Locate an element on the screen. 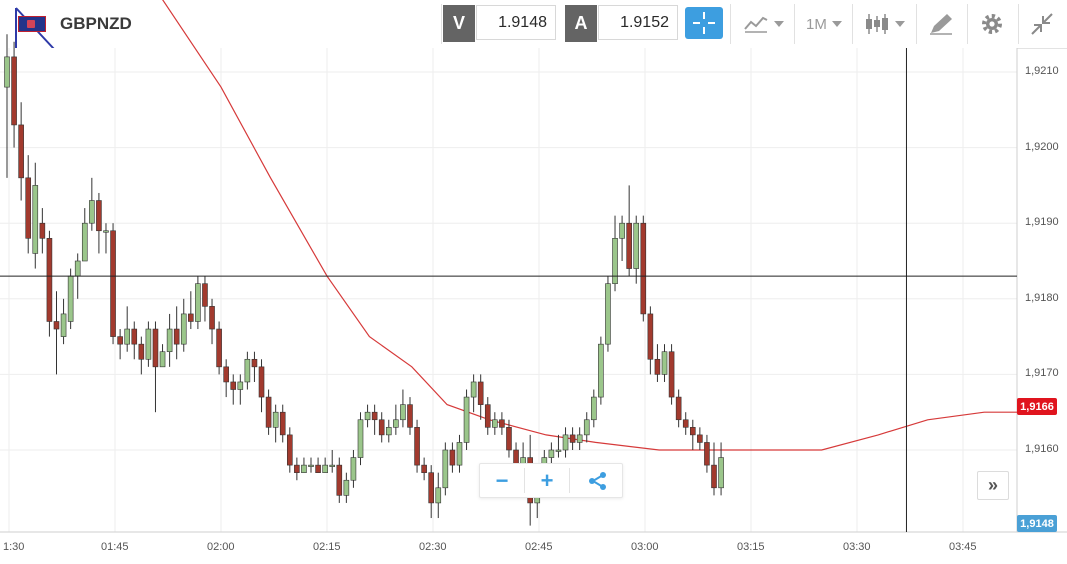 This screenshot has height=564, width=1067. price-tick-label: 1,9210 is located at coordinates (1042, 71).